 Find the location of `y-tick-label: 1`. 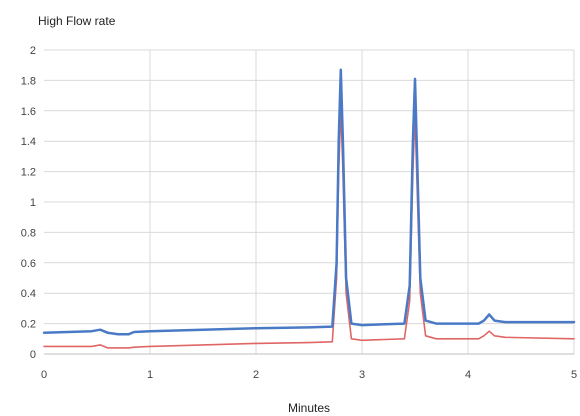

y-tick-label: 1 is located at coordinates (33, 203).